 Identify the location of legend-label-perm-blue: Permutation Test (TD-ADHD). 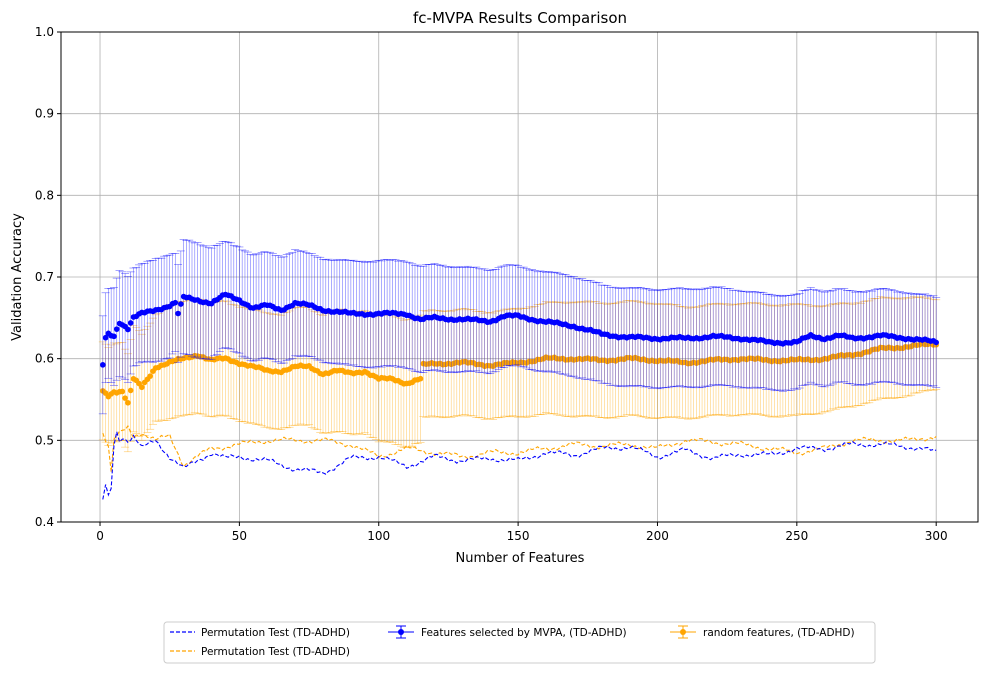
(275, 633).